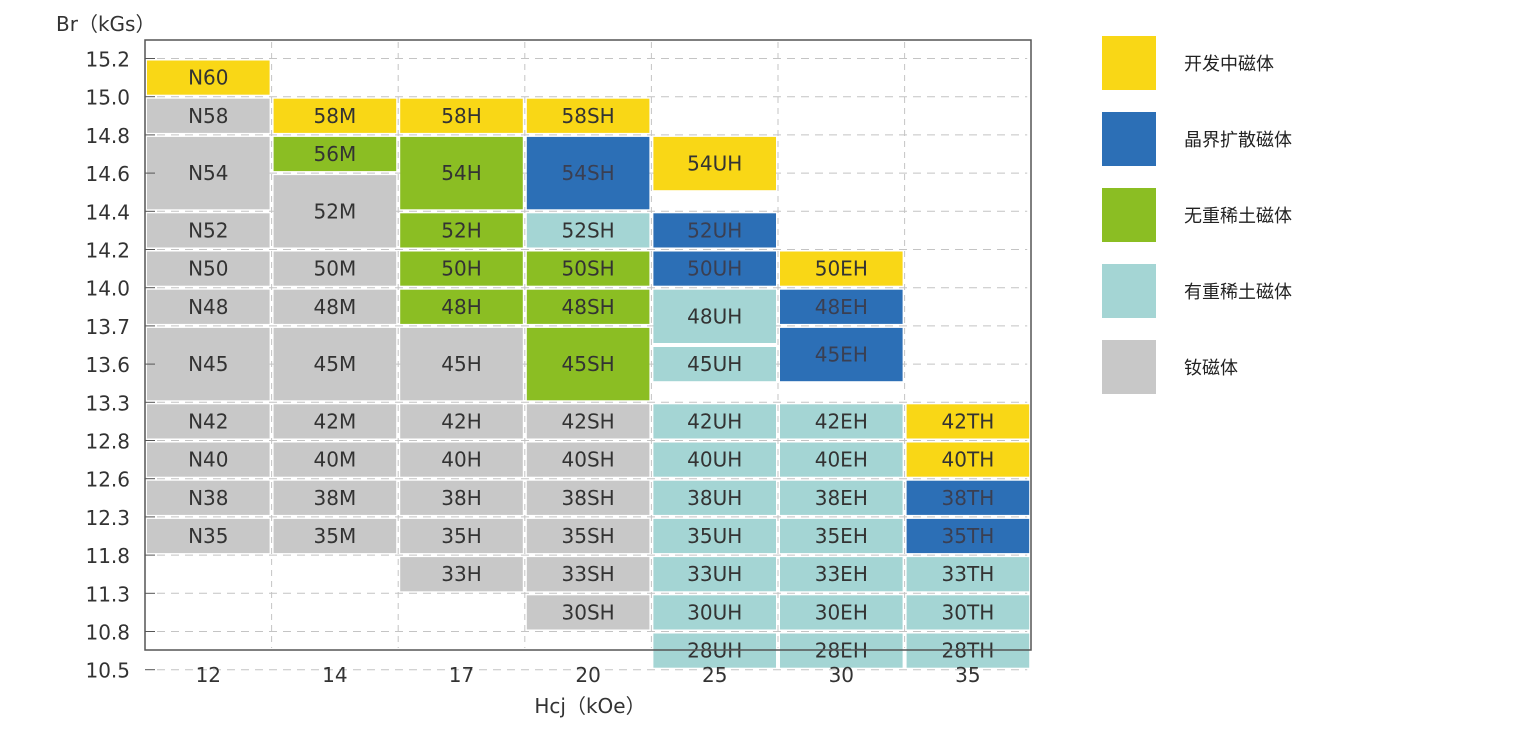  What do you see at coordinates (208, 230) in the screenshot?
I see `grade-cell: N52` at bounding box center [208, 230].